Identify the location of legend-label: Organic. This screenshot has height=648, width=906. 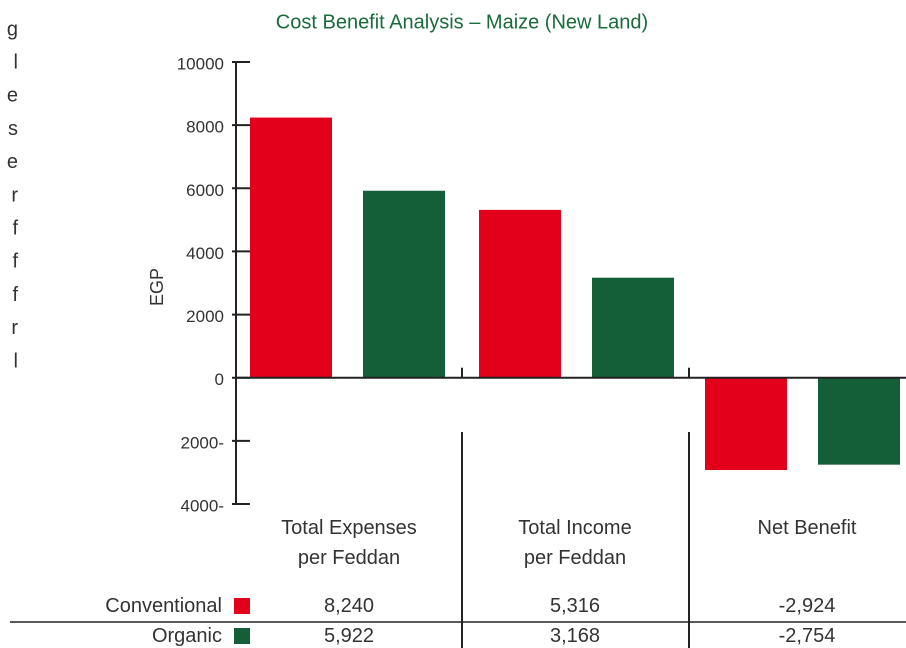
(186, 636).